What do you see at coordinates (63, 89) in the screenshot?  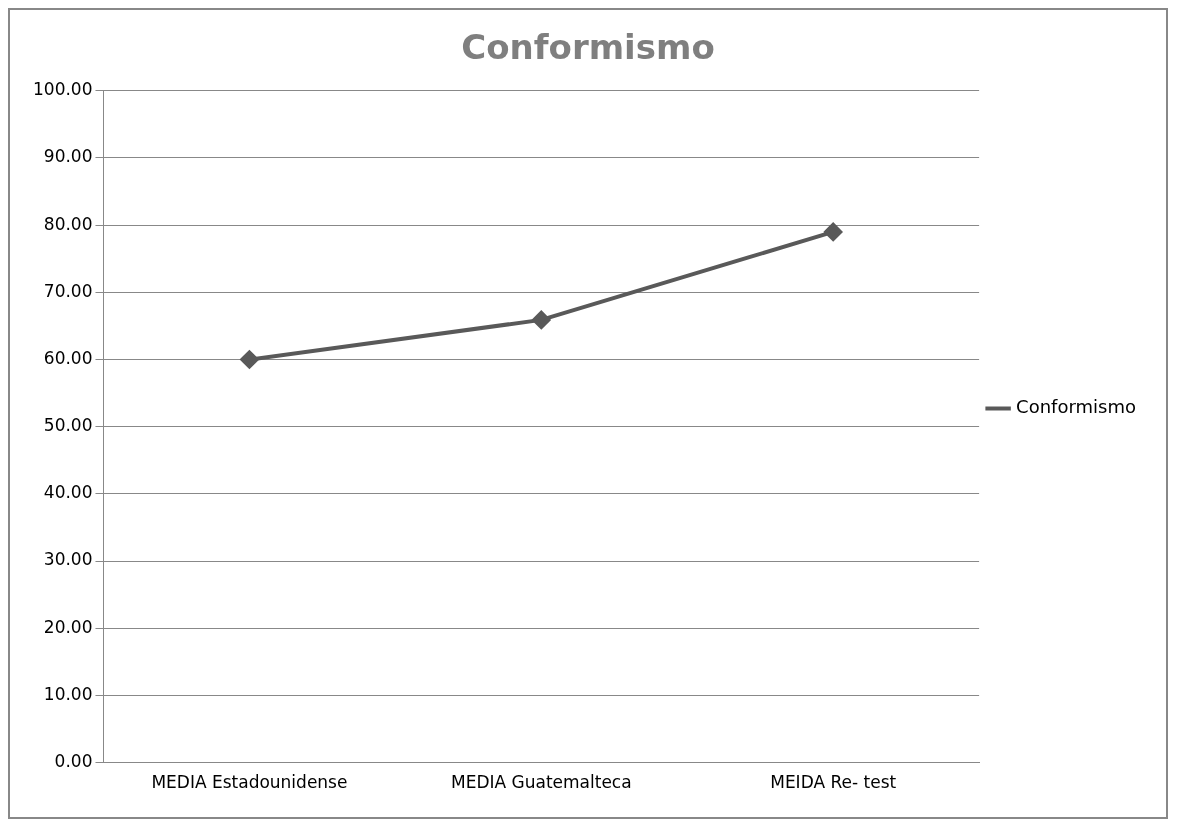 I see `y-tick-label: 100.00` at bounding box center [63, 89].